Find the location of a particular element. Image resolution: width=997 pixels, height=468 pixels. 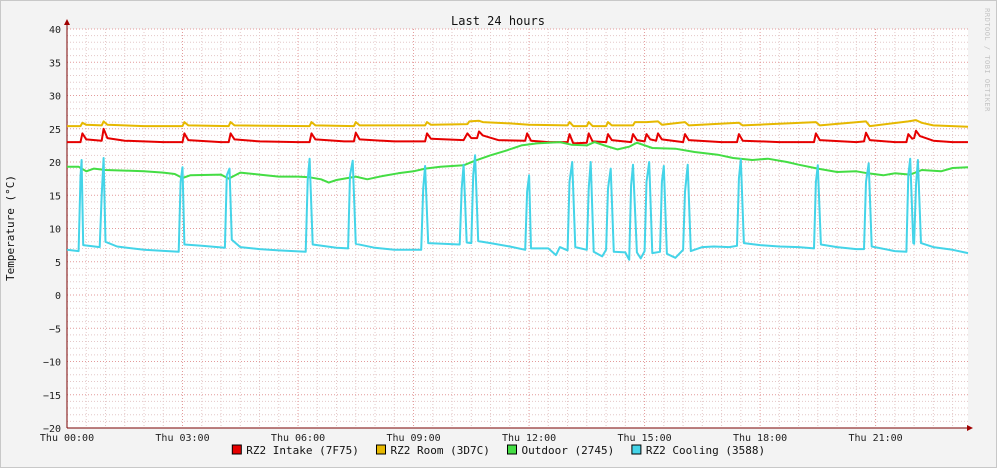

y-tick-label: 5 is located at coordinates (58, 263).